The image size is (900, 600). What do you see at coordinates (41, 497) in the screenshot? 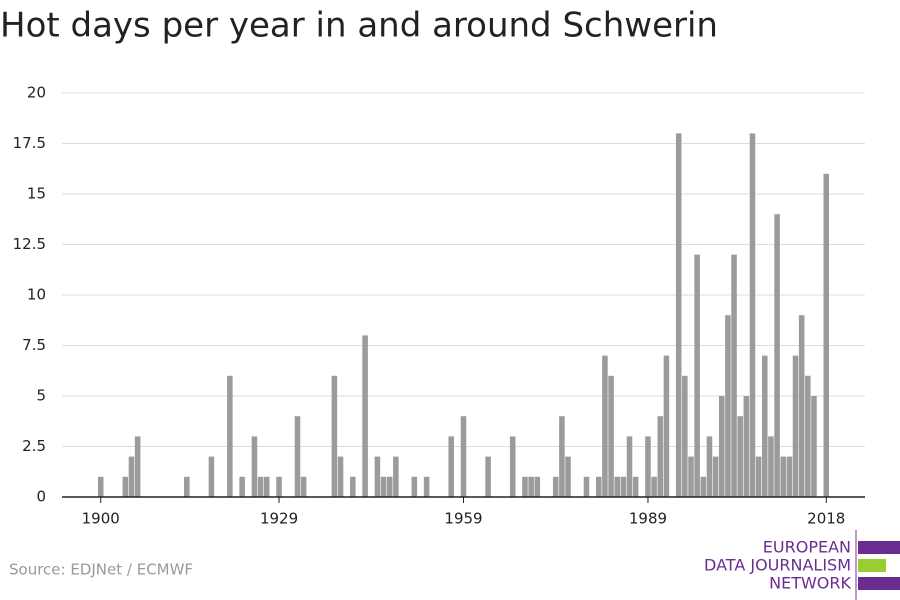
I see `y-tick-label: 0` at bounding box center [41, 497].